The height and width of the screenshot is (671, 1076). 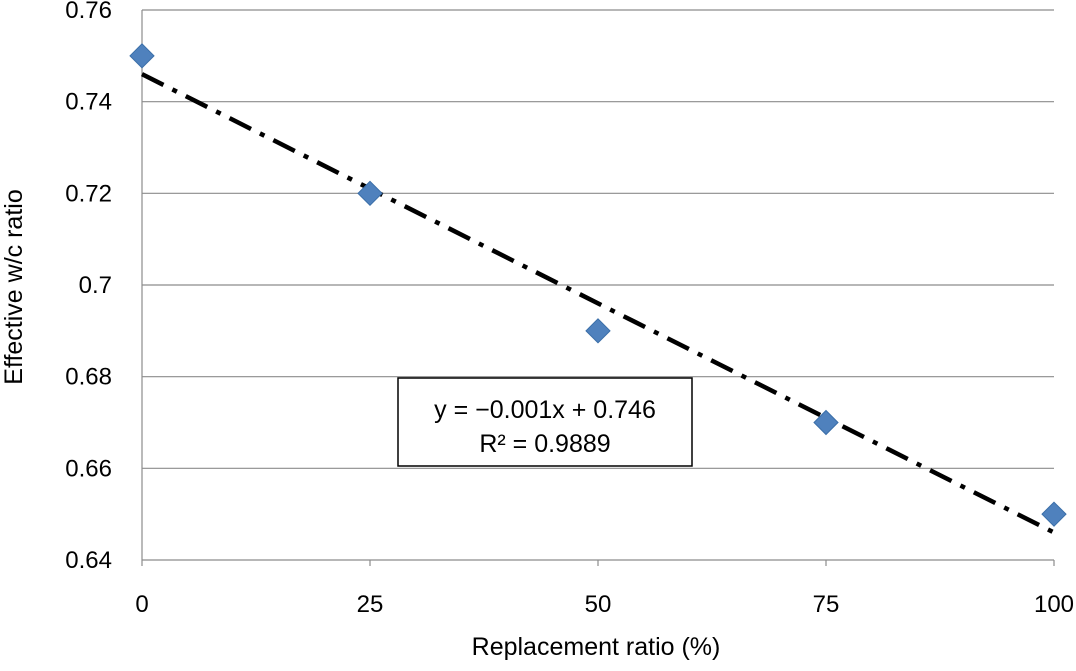 What do you see at coordinates (88, 377) in the screenshot?
I see `y-tick-label: 0.68` at bounding box center [88, 377].